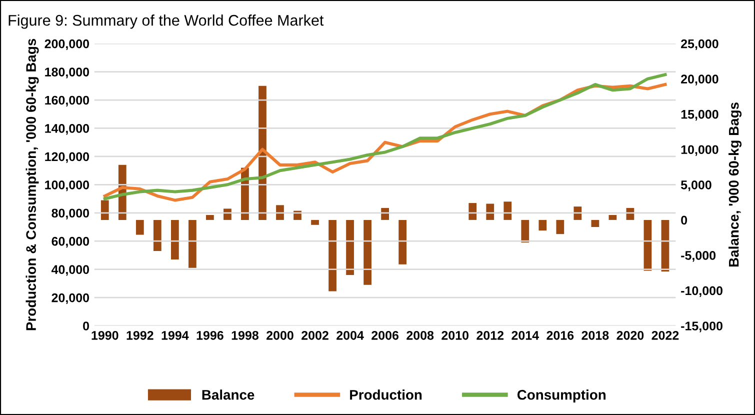  I want to click on x-tick-label: 1994, so click(175, 335).